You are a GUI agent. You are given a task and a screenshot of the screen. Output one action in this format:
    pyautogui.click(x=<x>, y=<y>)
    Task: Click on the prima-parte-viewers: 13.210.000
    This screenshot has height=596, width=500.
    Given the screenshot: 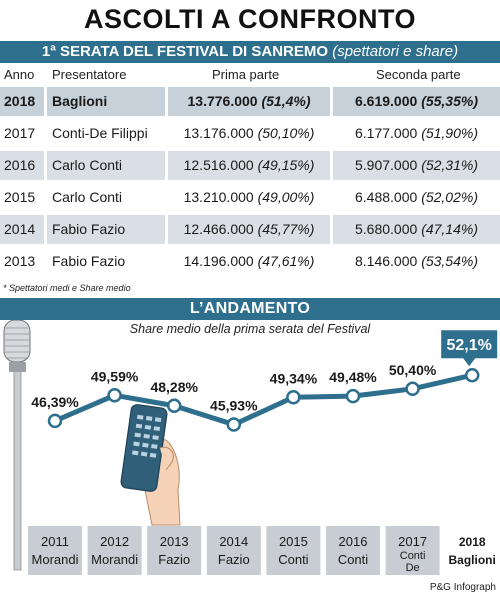 What is the action you would take?
    pyautogui.click(x=218, y=197)
    